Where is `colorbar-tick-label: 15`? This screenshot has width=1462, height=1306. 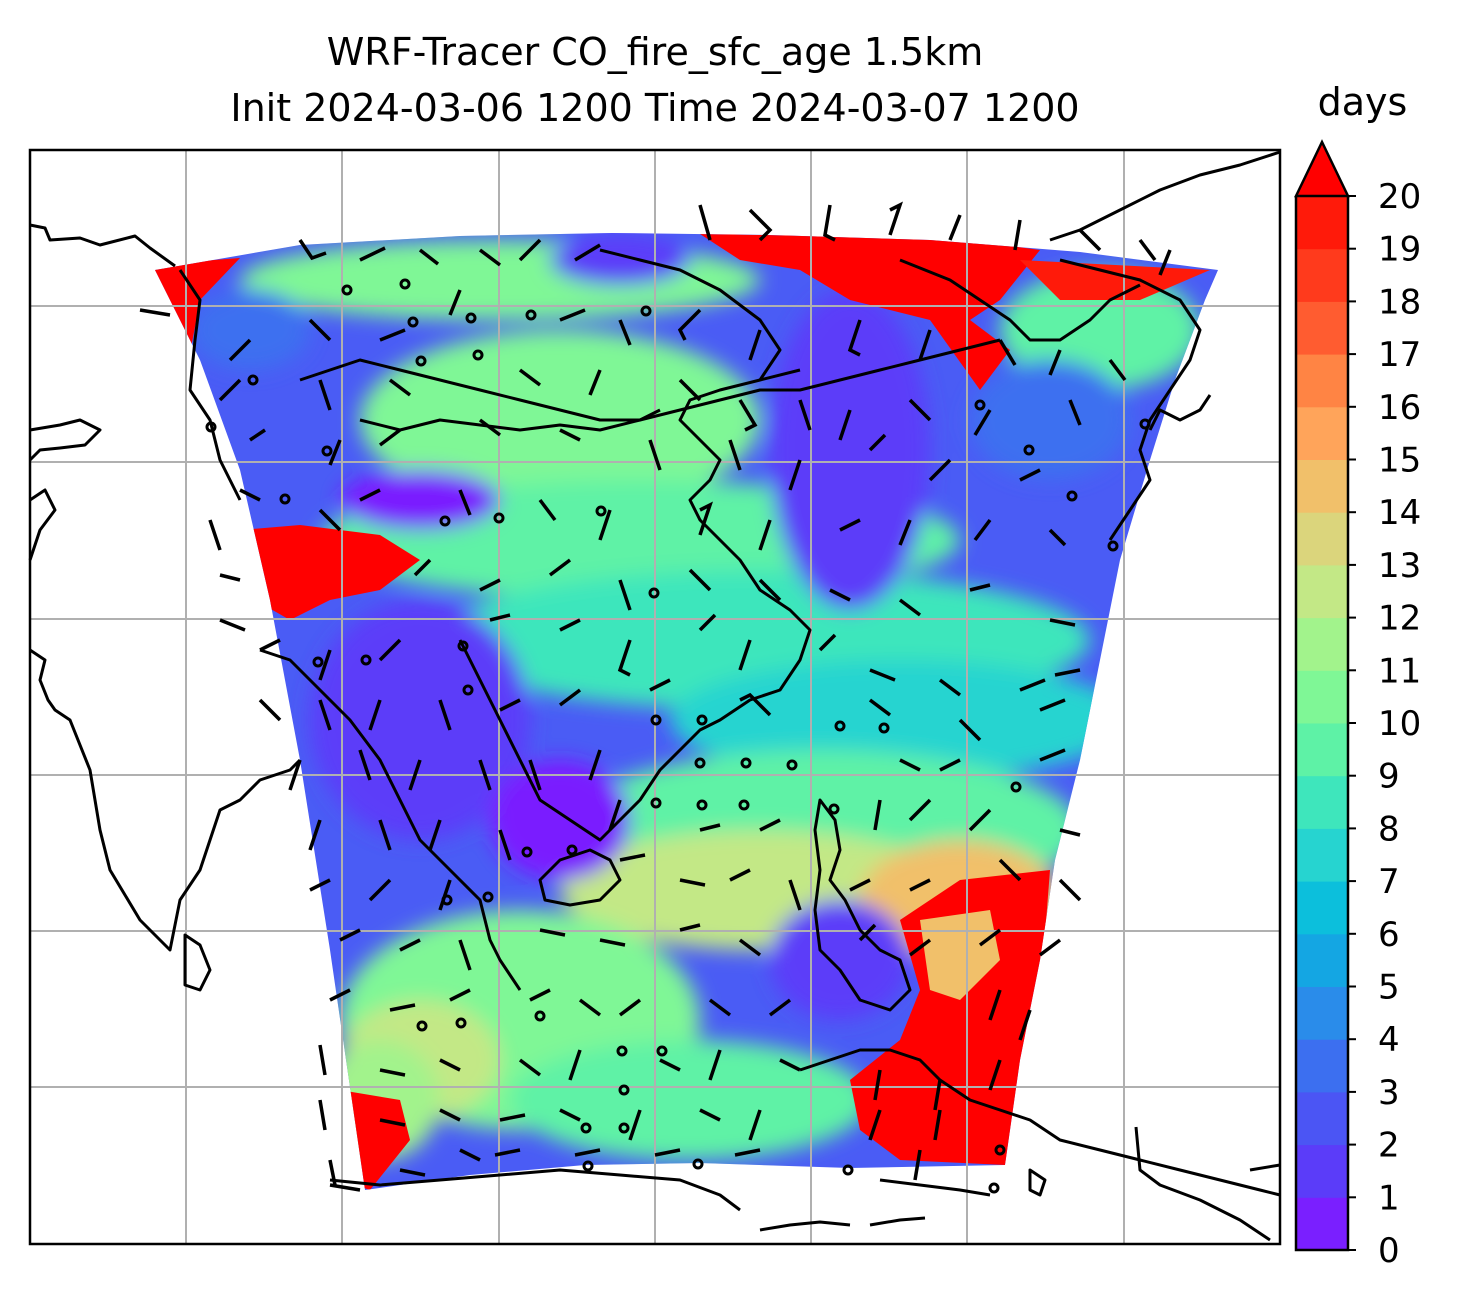
colorbar-tick-label: 15 is located at coordinates (1399, 461).